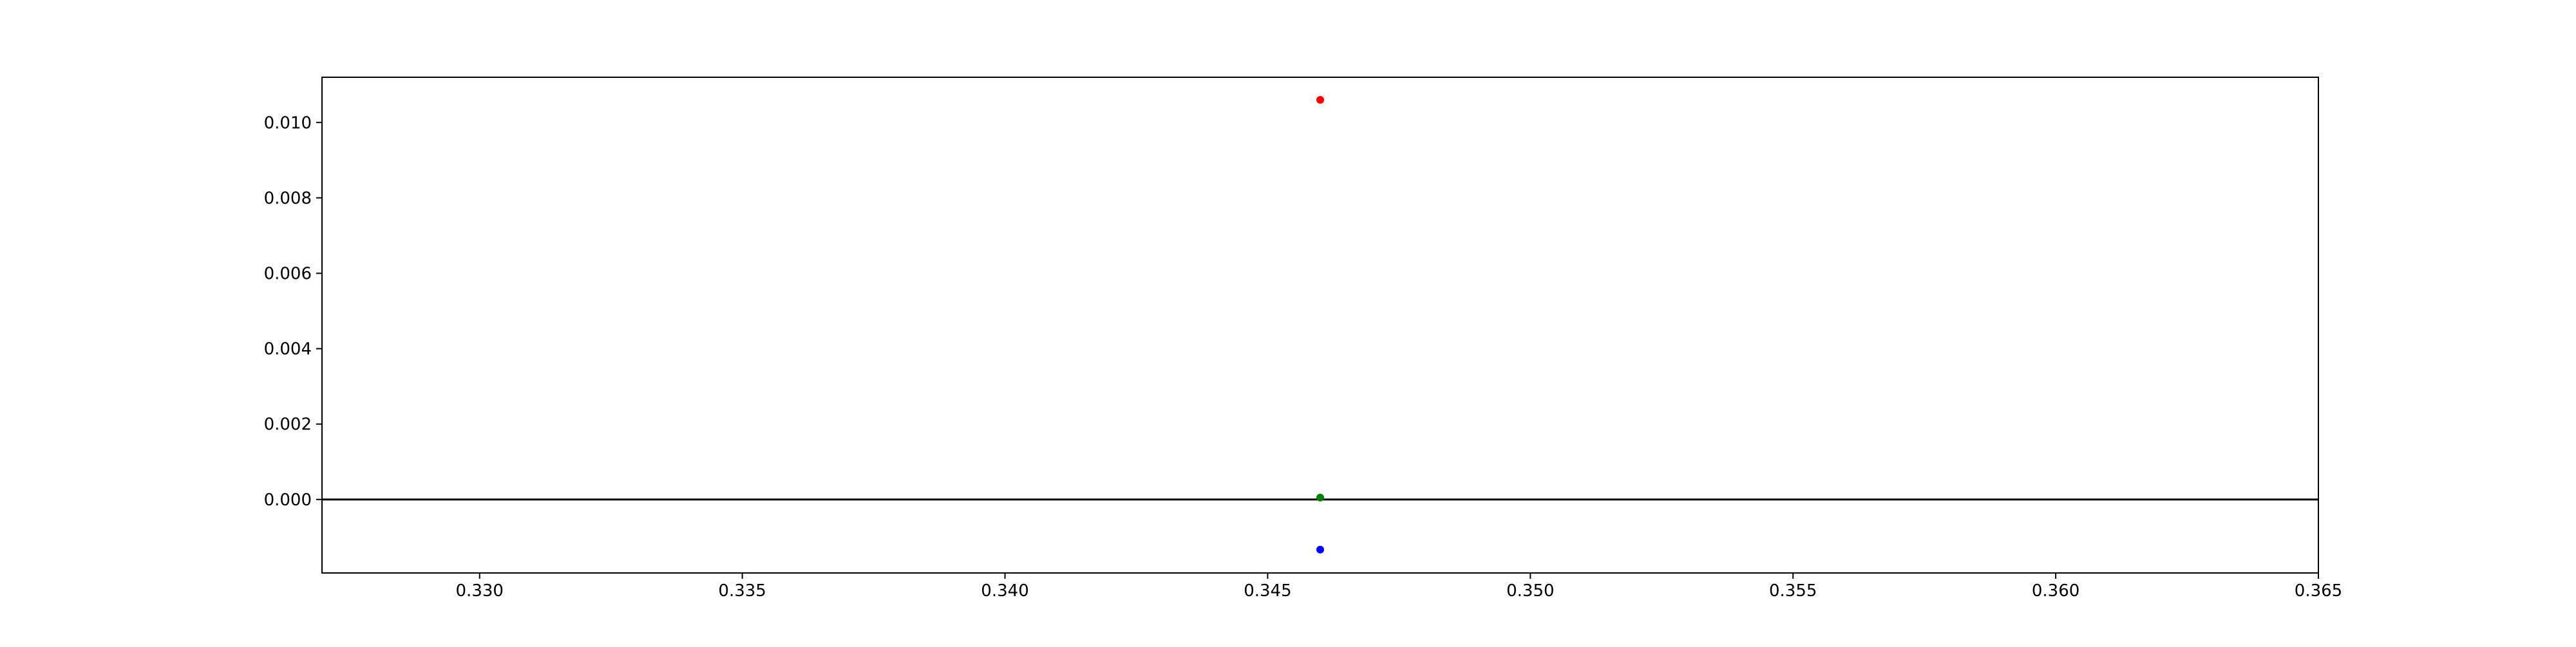 Image resolution: width=2576 pixels, height=647 pixels. What do you see at coordinates (293, 311) in the screenshot?
I see `y-axis: 0.000 0.002 0.004 0.006 0.008 0.010` at bounding box center [293, 311].